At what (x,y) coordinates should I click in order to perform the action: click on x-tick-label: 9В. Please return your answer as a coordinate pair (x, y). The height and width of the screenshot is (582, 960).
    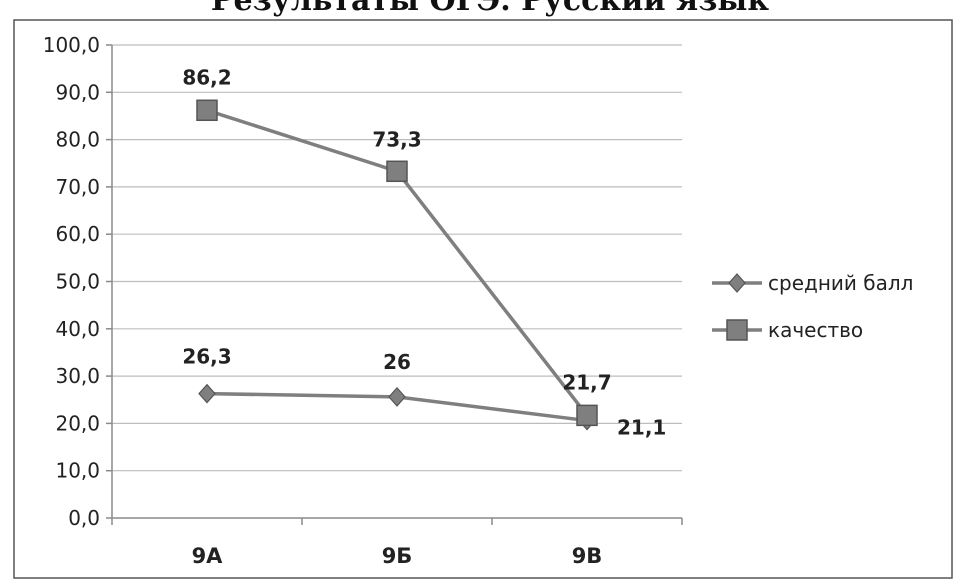
    Looking at the image, I should click on (587, 556).